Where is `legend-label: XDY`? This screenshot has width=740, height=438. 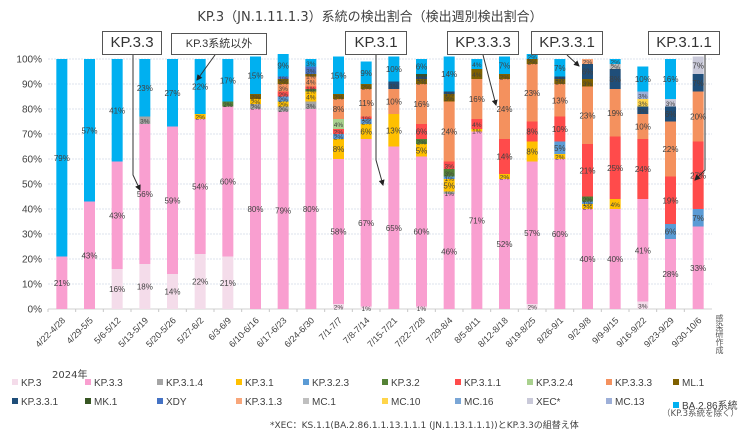
legend-label: XDY is located at coordinates (176, 402).